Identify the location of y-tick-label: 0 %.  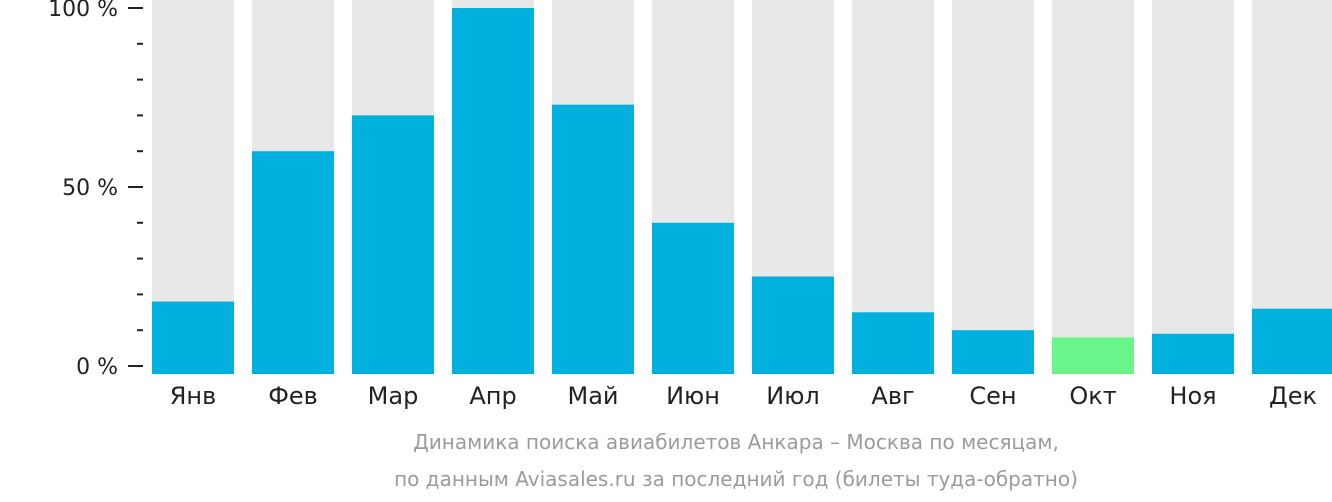
(97, 367).